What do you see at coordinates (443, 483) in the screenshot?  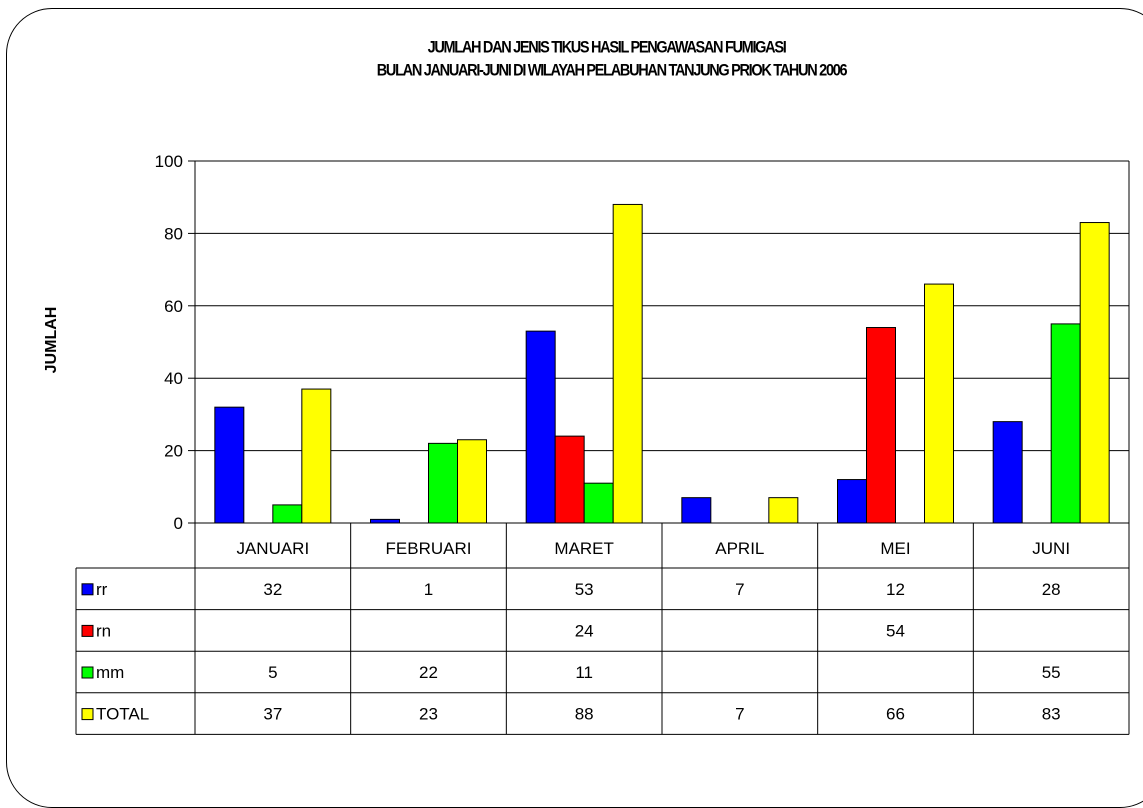 I see `bar-mm-februari` at bounding box center [443, 483].